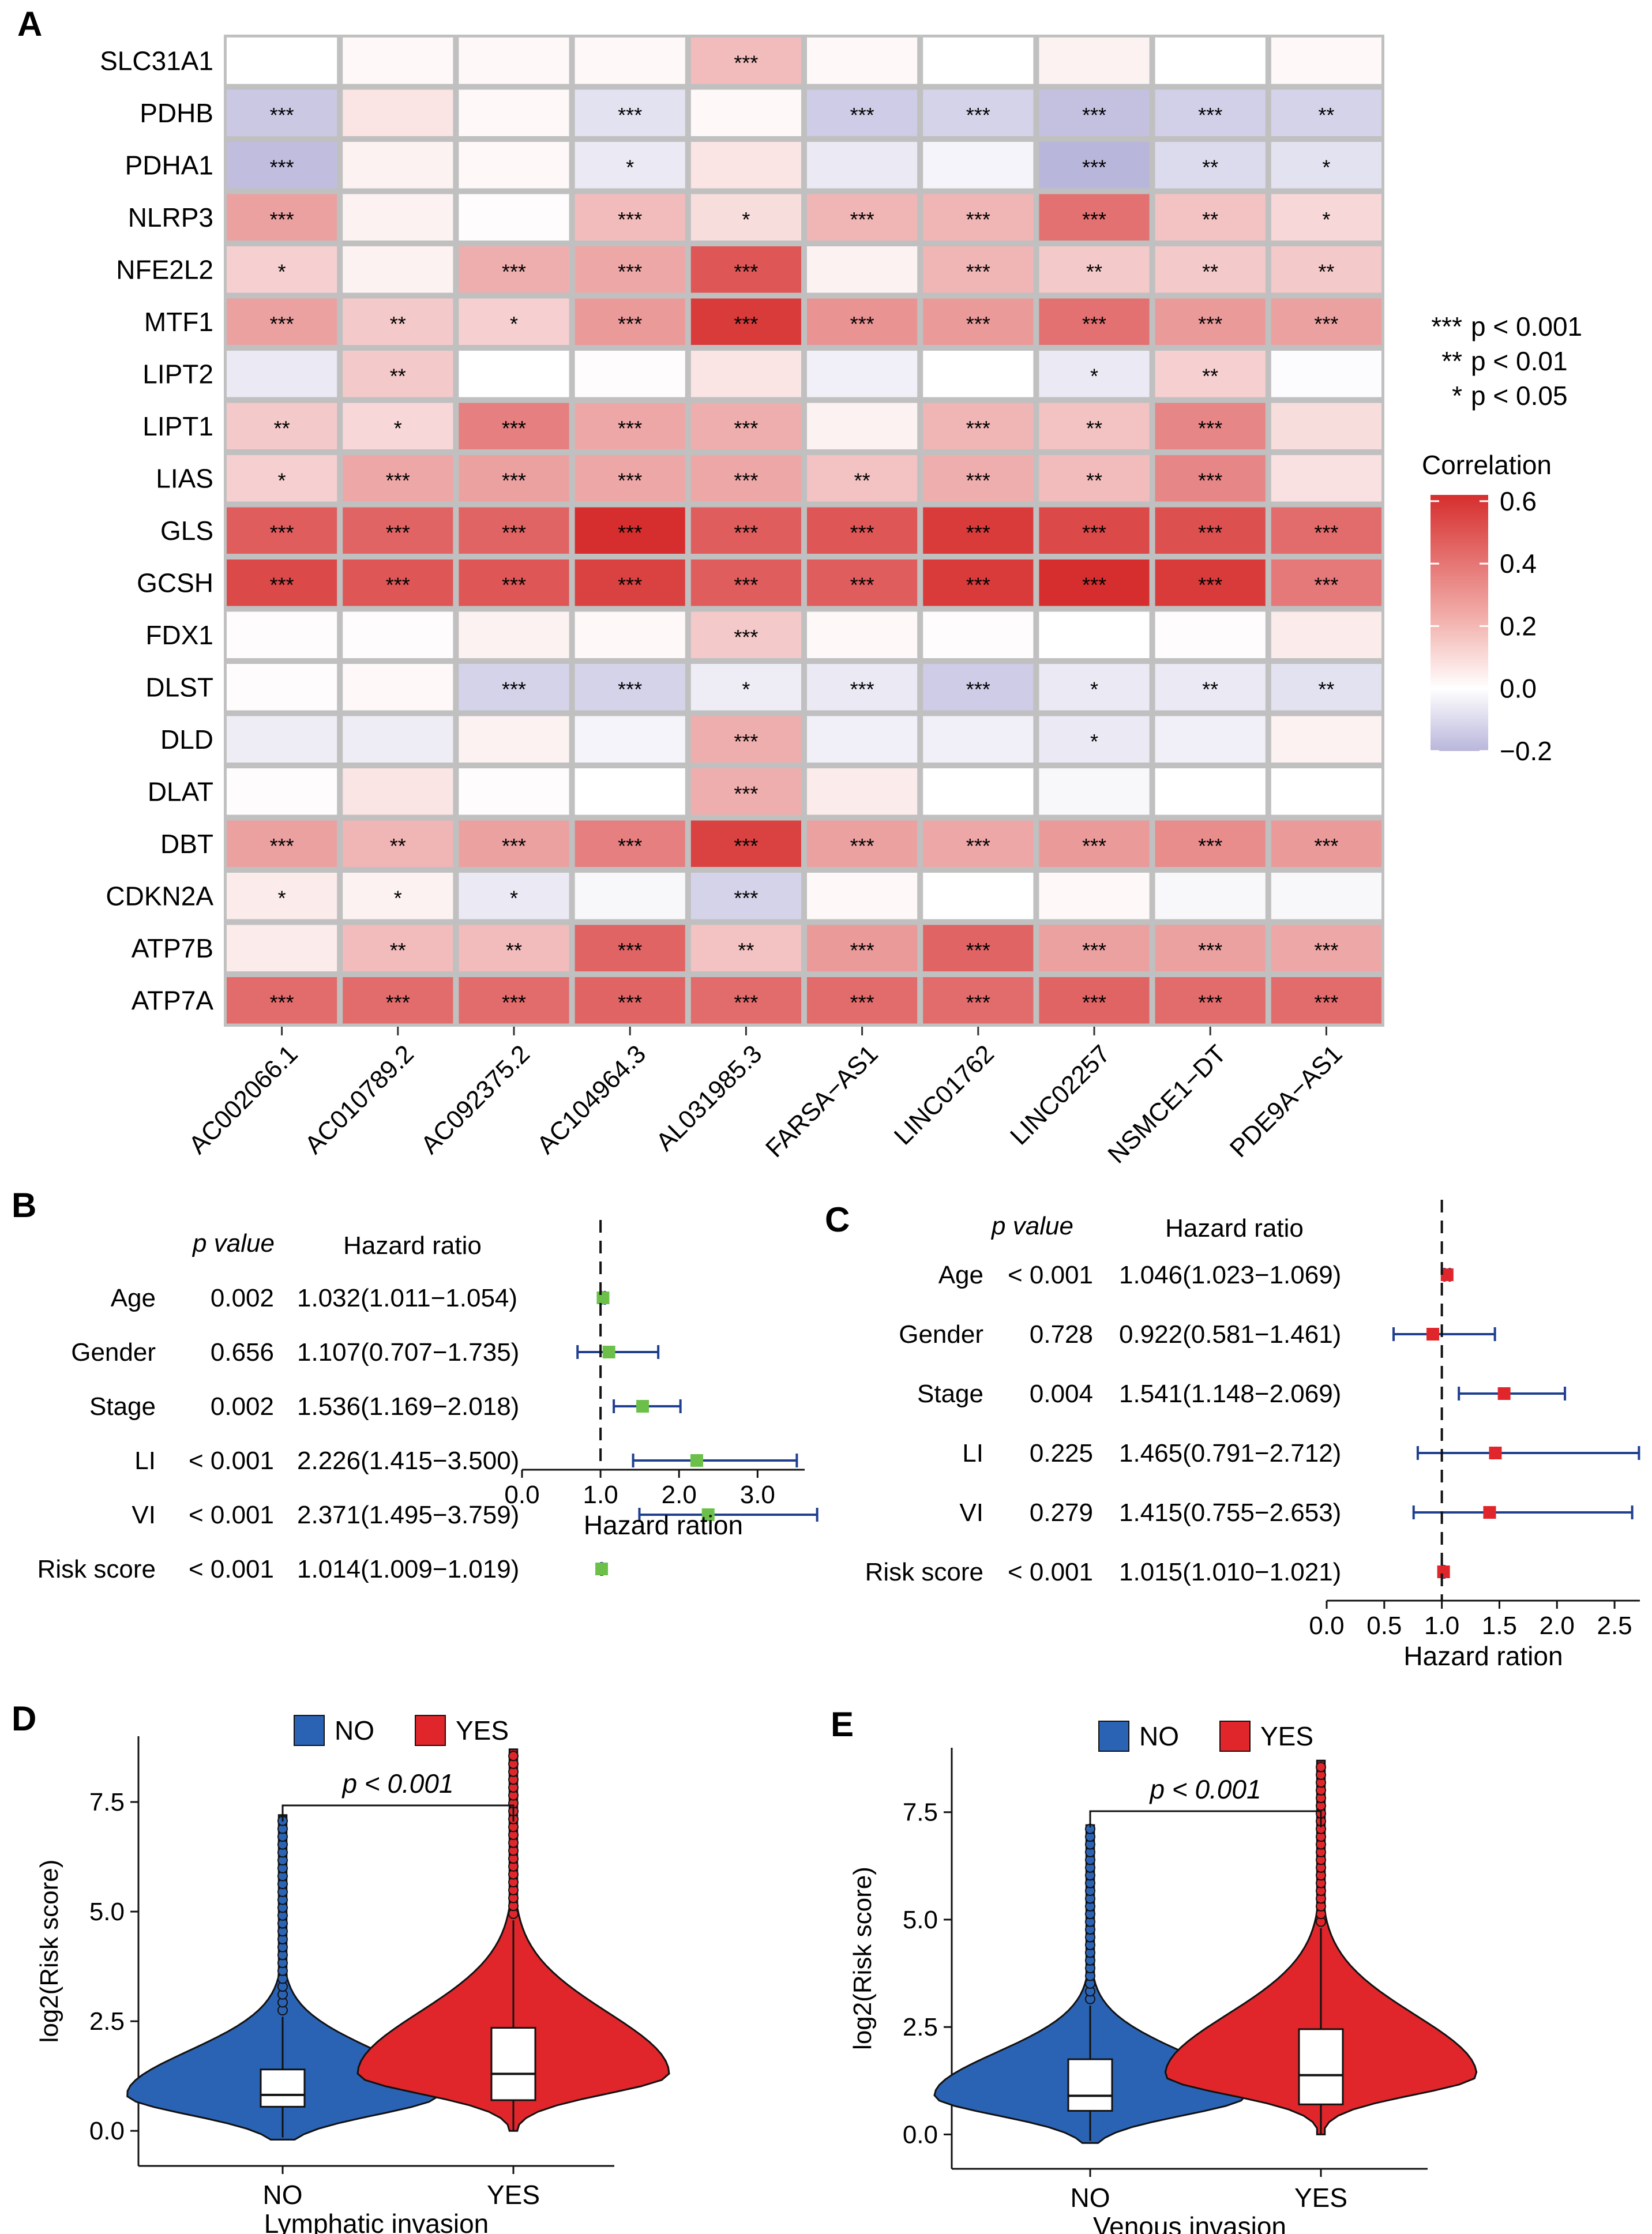  I want to click on forest-p-value: < 0.001, so click(1051, 1275).